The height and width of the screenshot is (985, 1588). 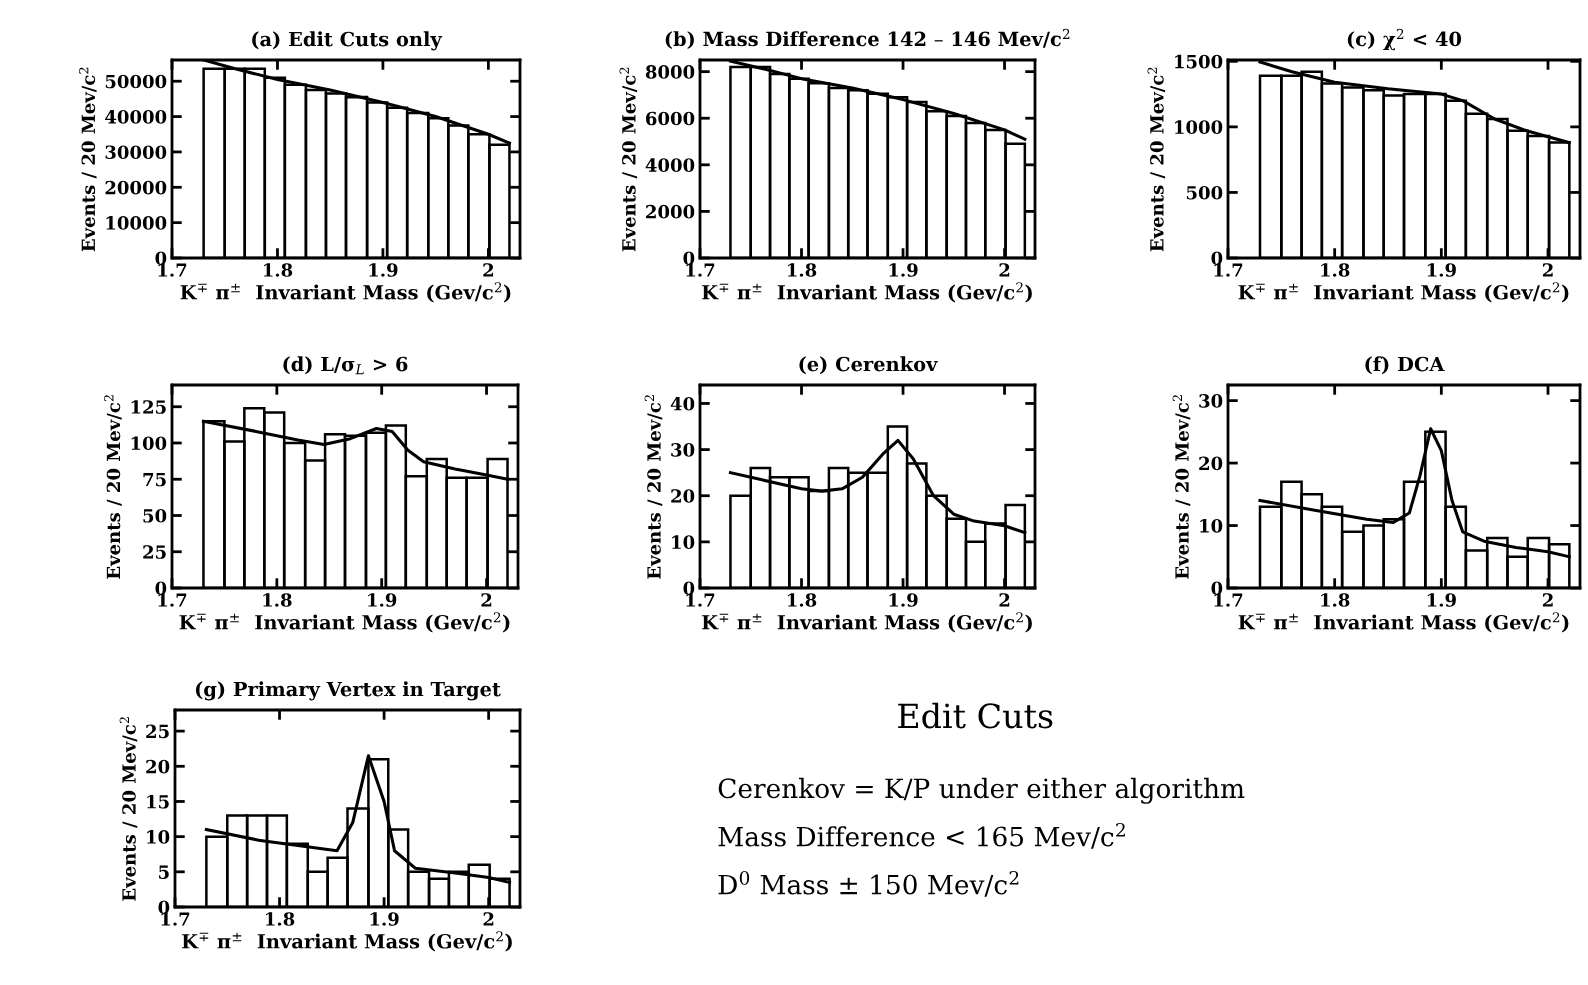 What do you see at coordinates (136, 117) in the screenshot?
I see `y-tick-label: 40000` at bounding box center [136, 117].